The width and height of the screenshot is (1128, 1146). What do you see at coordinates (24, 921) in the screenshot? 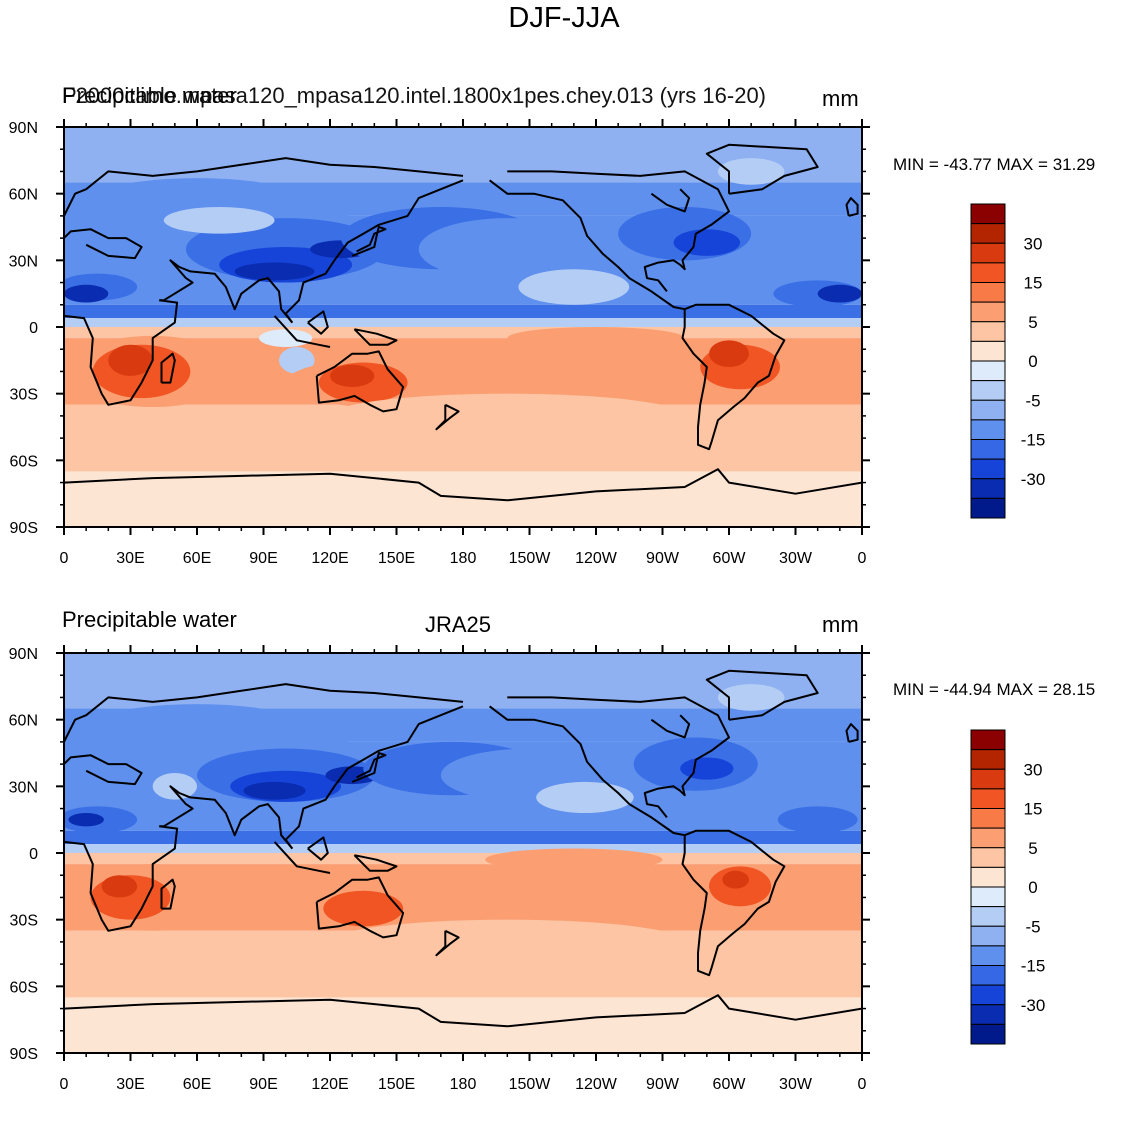
I see `lat-tick-label: 30S` at bounding box center [24, 921].